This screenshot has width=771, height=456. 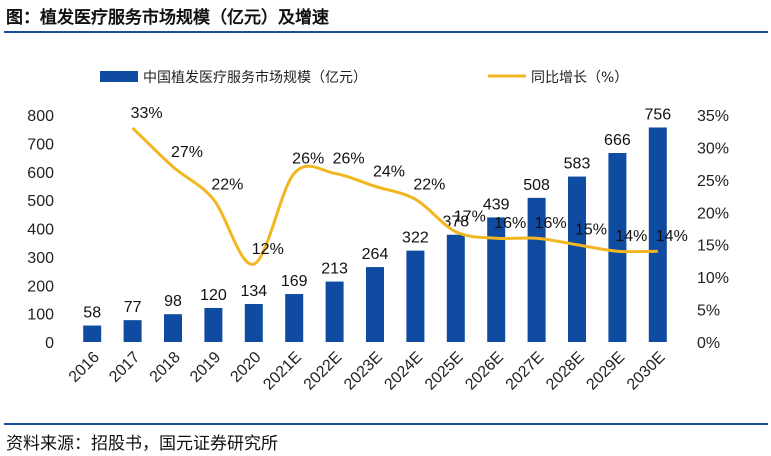 I want to click on bar-value-label: 583, so click(x=577, y=164).